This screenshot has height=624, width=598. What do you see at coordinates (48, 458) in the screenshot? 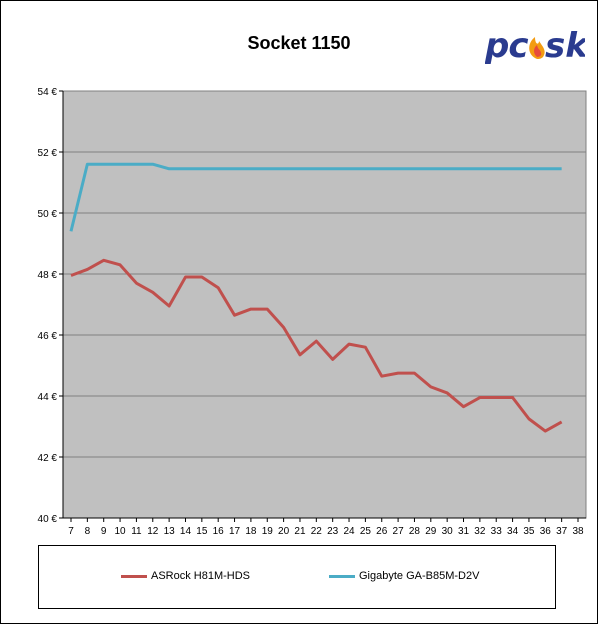
I see `y-tick-label: 42 €` at bounding box center [48, 458].